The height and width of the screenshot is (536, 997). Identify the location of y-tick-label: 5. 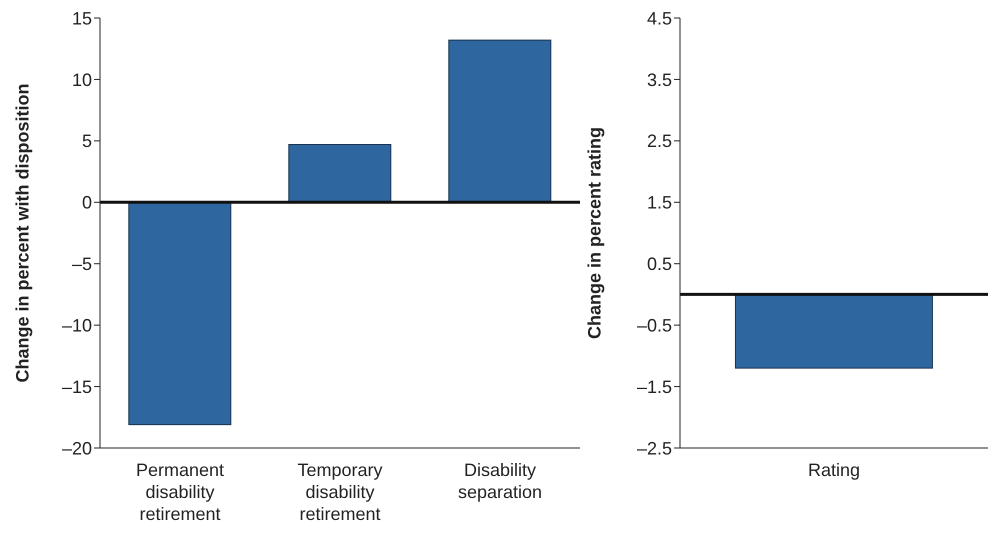
(87, 141).